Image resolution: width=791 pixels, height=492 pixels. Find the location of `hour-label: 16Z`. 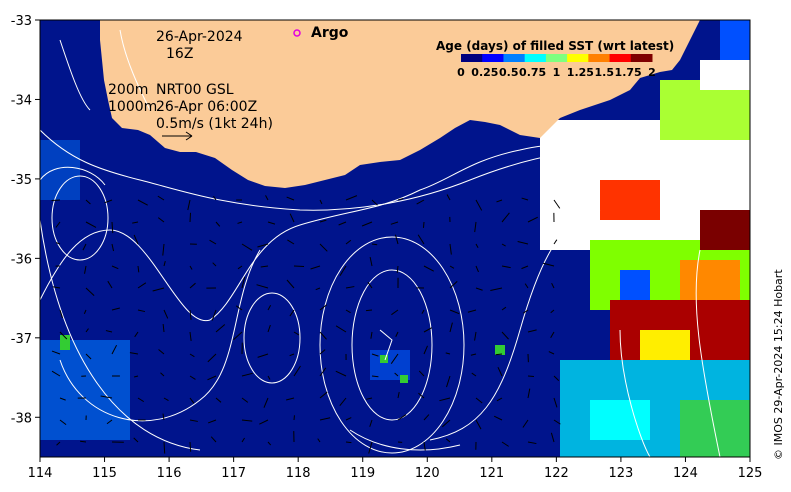

hour-label: 16Z is located at coordinates (180, 54).